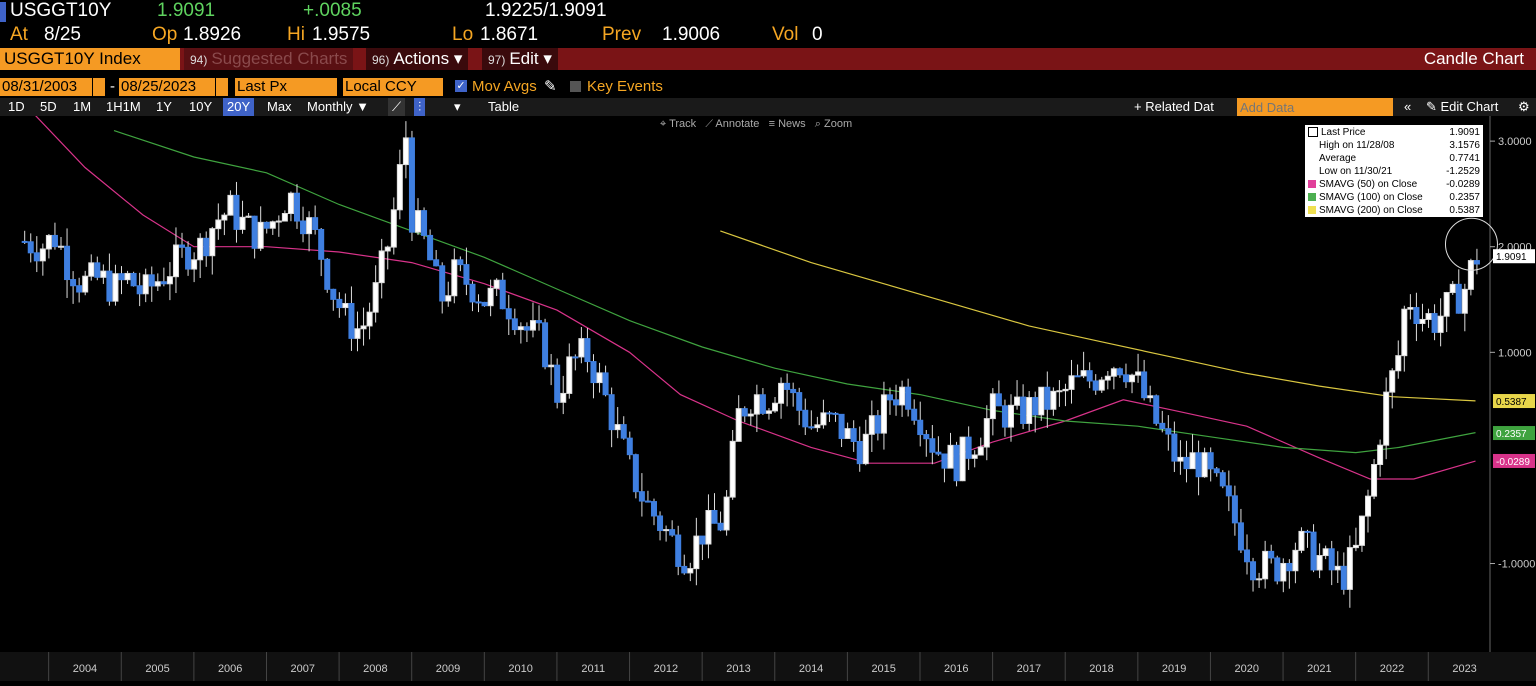 The image size is (1536, 686). Describe the element at coordinates (1463, 171) in the screenshot. I see `legend-value: -1.2529` at that location.